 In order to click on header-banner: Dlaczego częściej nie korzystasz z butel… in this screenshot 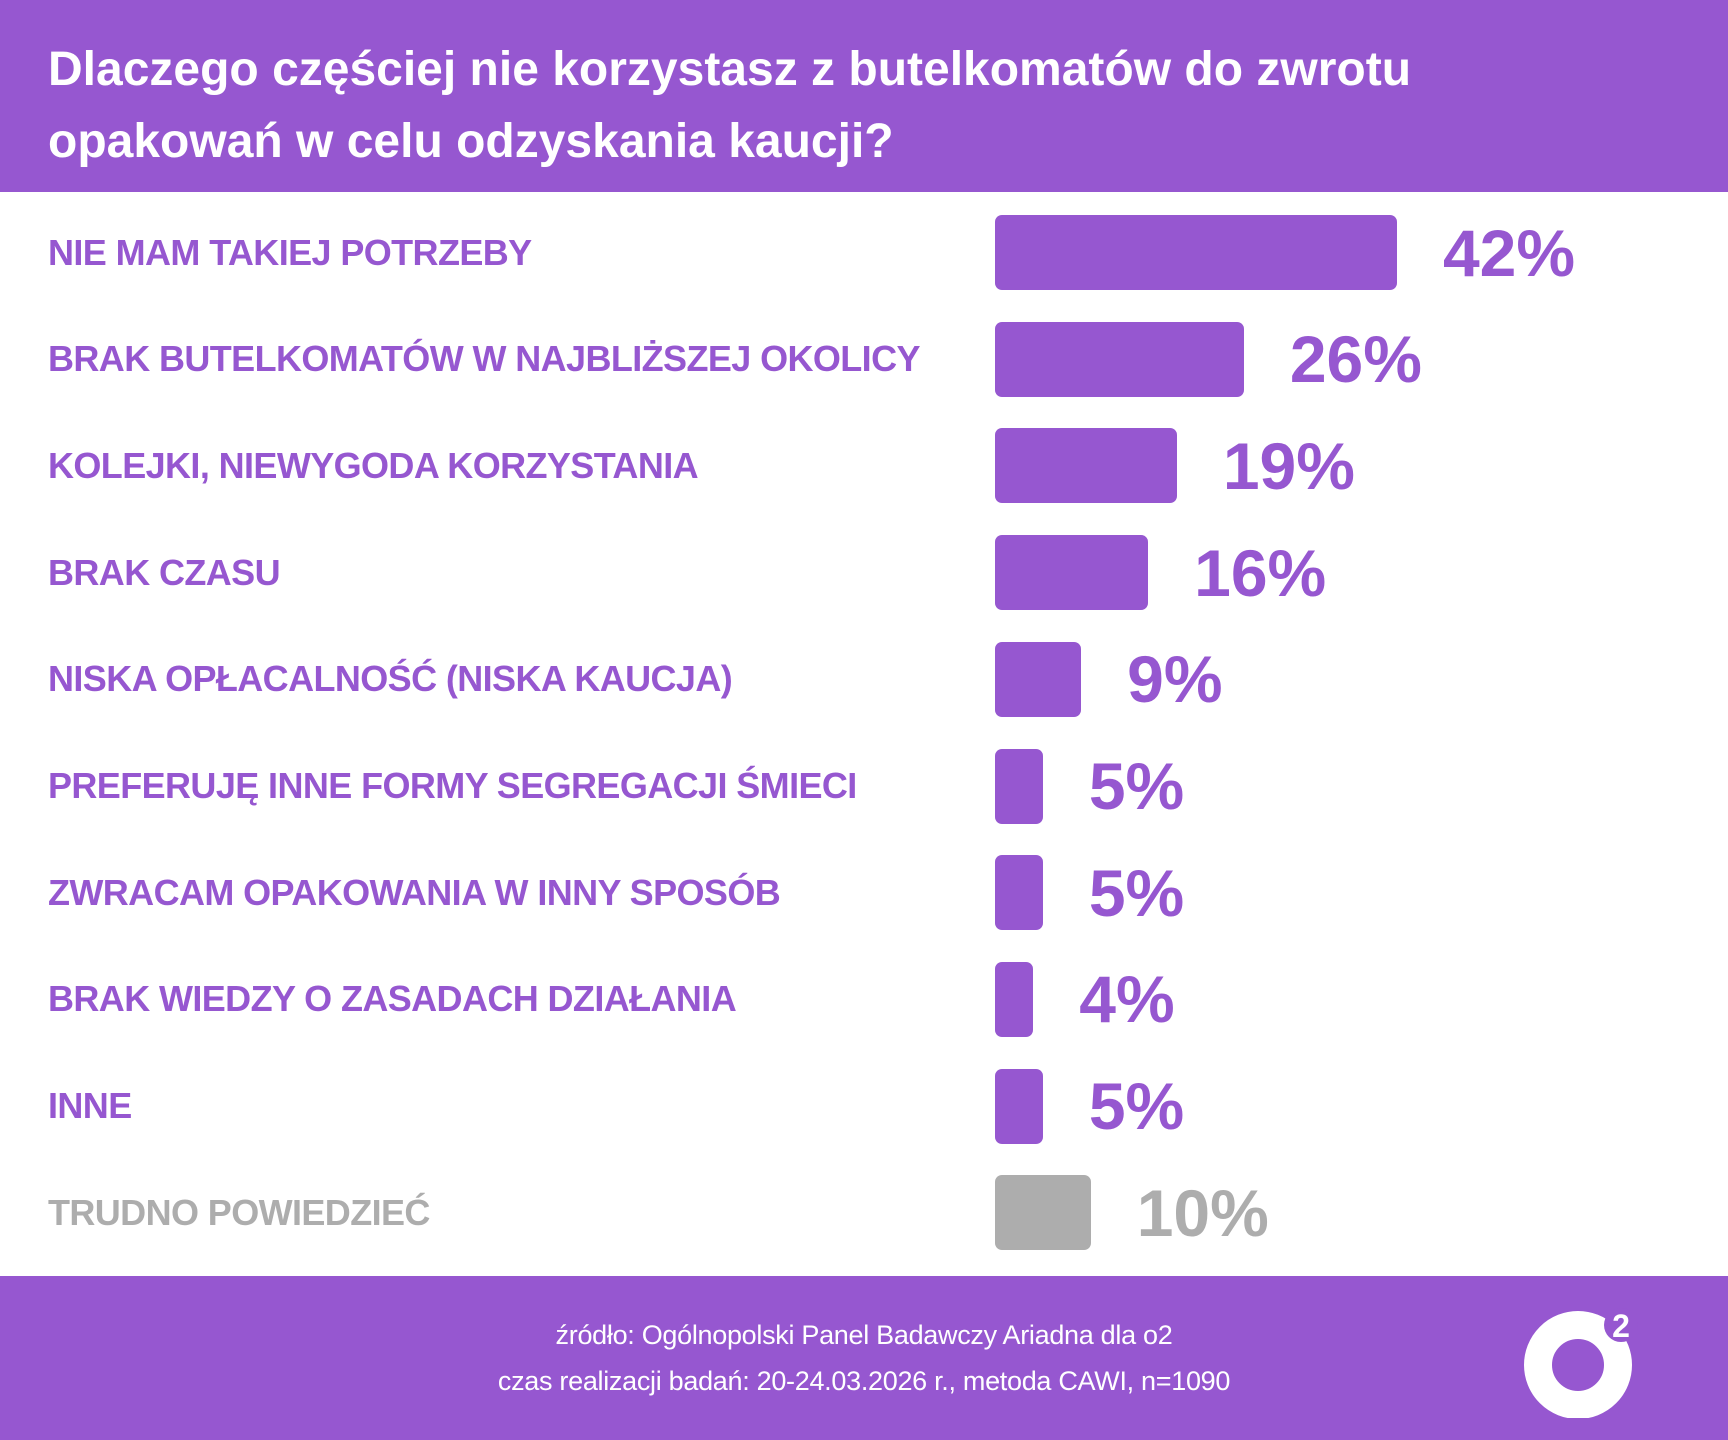, I will do `click(864, 96)`.